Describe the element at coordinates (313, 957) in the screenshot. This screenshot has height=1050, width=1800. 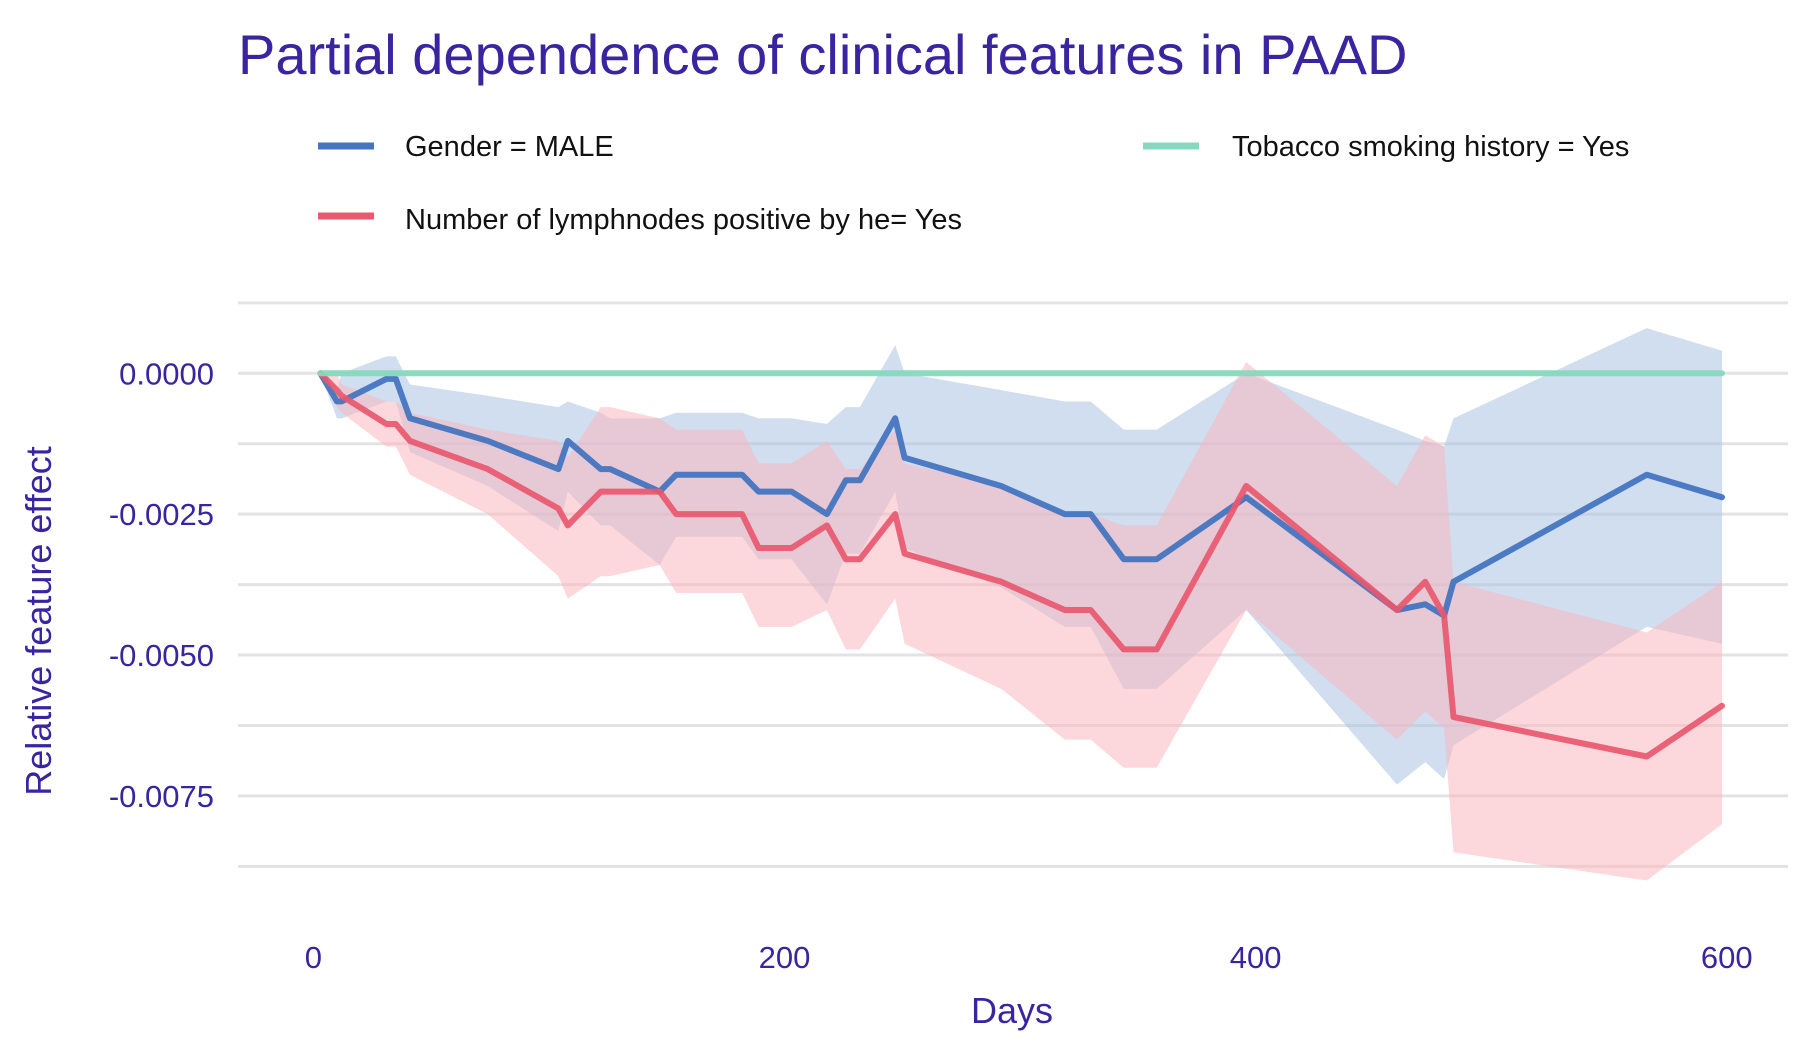
I see `x-tick-label: 0` at that location.